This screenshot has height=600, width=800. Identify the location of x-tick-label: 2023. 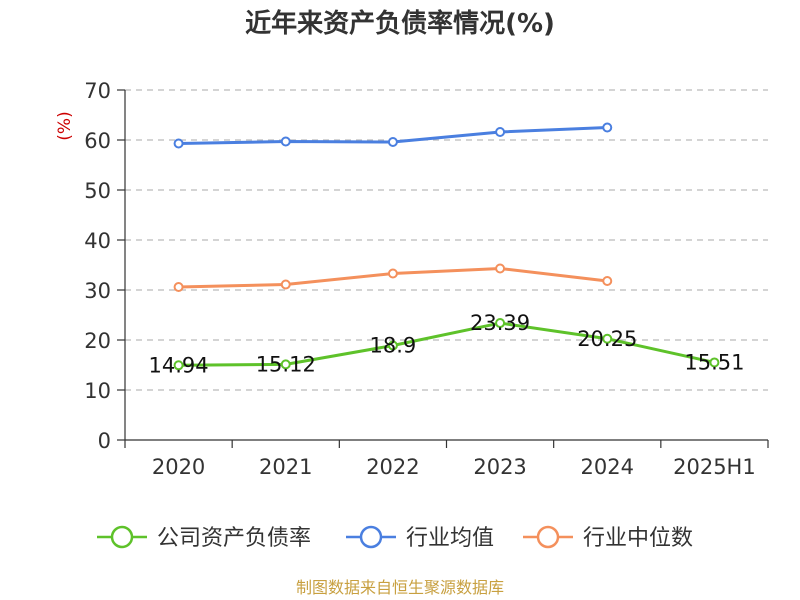
(499, 467).